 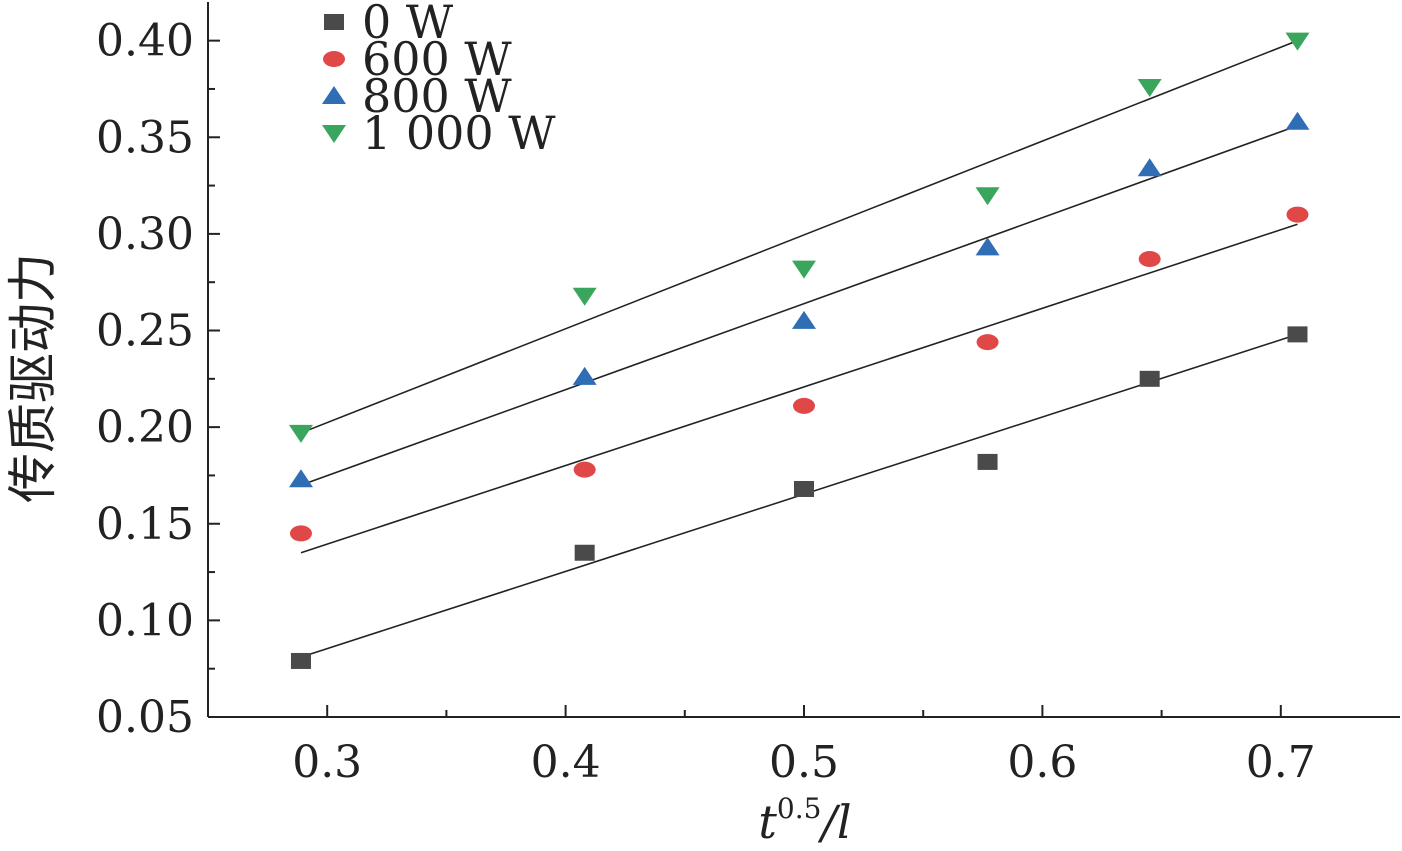 I want to click on y-tick-label: 0.40, so click(x=145, y=41).